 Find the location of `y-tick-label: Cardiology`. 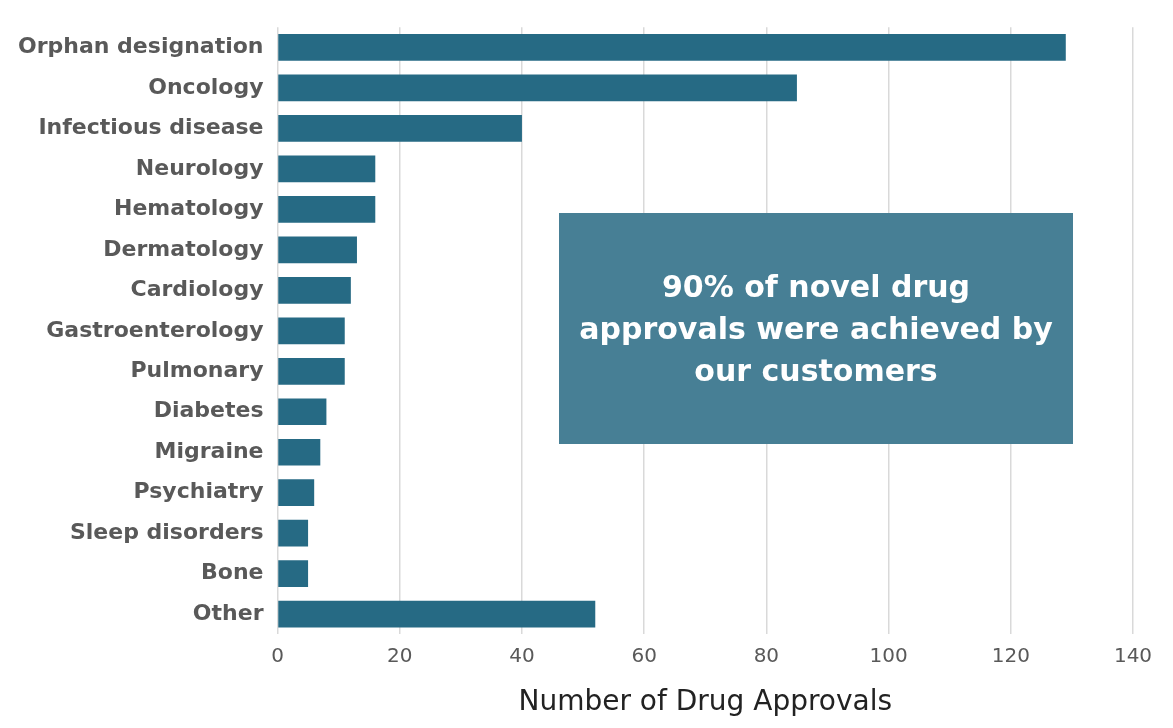

y-tick-label: Cardiology is located at coordinates (197, 289).